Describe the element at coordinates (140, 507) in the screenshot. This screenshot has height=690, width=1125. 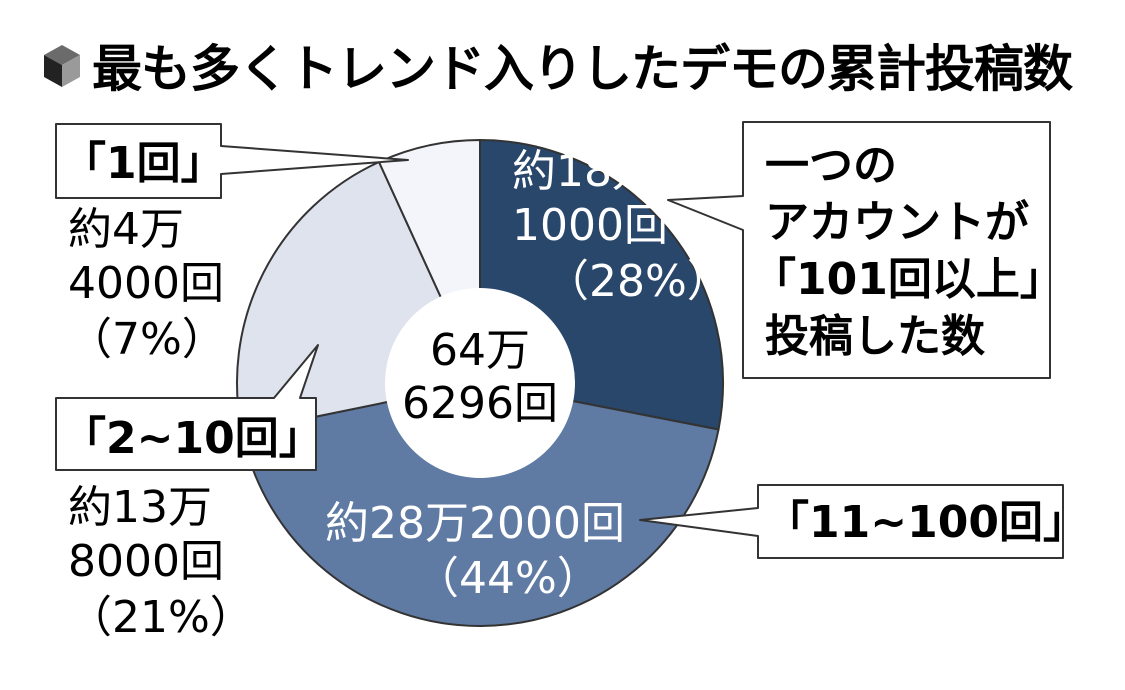
I see `label-2to10-line-1: 約13万` at that location.